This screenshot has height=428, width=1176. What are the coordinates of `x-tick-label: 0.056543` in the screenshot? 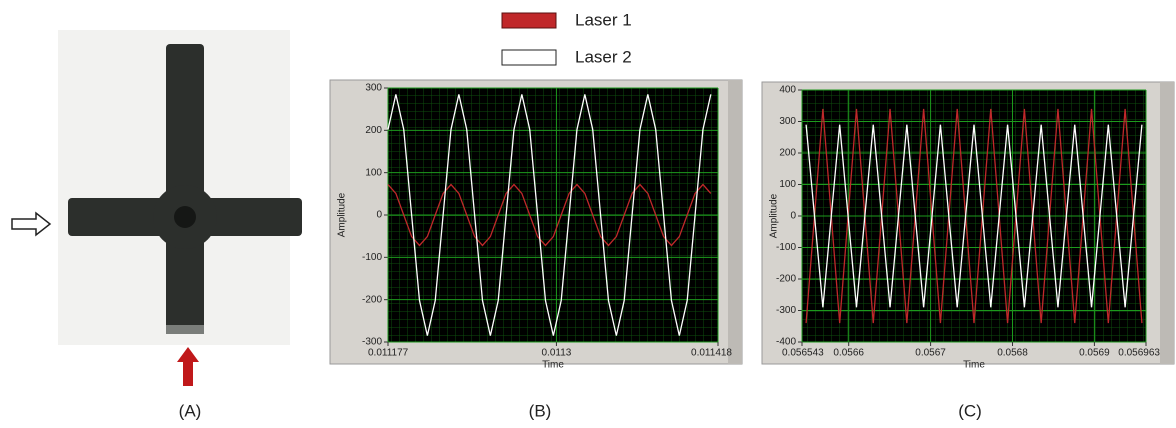 It's located at (803, 353).